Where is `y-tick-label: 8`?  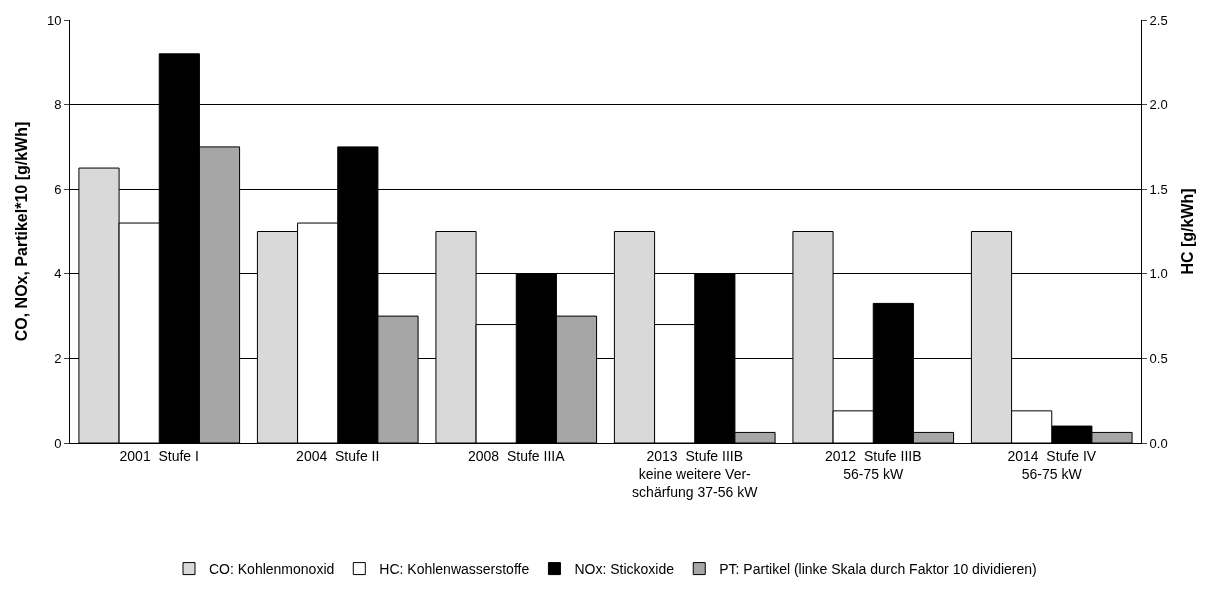
y-tick-label: 8 is located at coordinates (58, 105).